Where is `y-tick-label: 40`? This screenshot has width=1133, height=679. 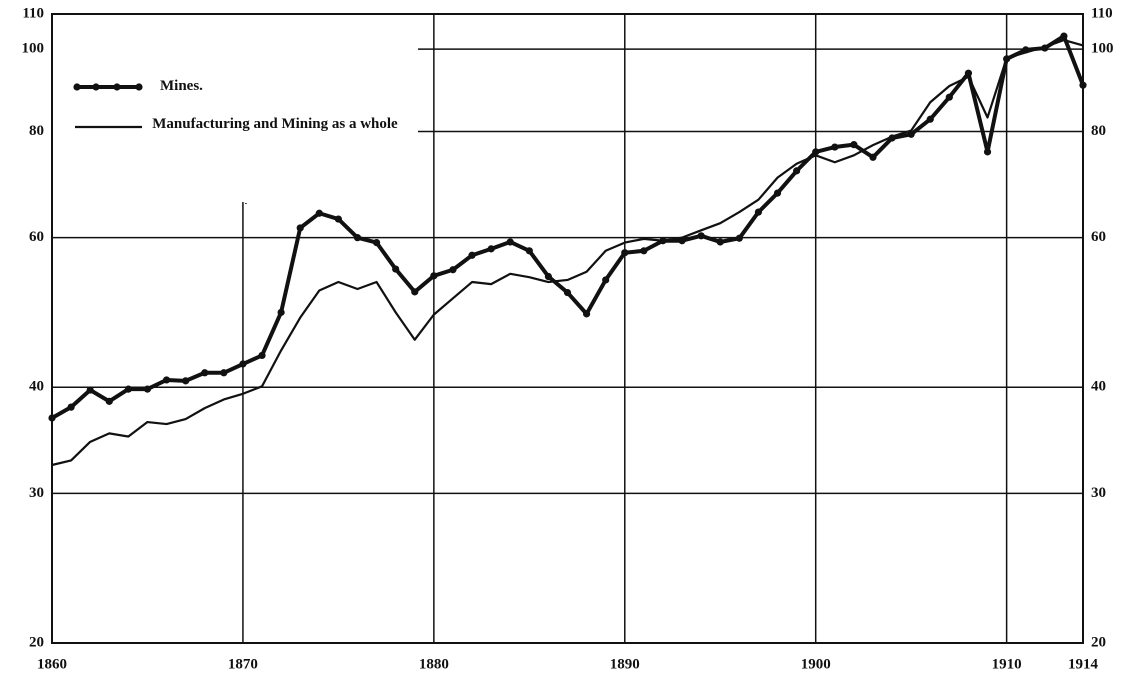
y-tick-label: 40 is located at coordinates (36, 387).